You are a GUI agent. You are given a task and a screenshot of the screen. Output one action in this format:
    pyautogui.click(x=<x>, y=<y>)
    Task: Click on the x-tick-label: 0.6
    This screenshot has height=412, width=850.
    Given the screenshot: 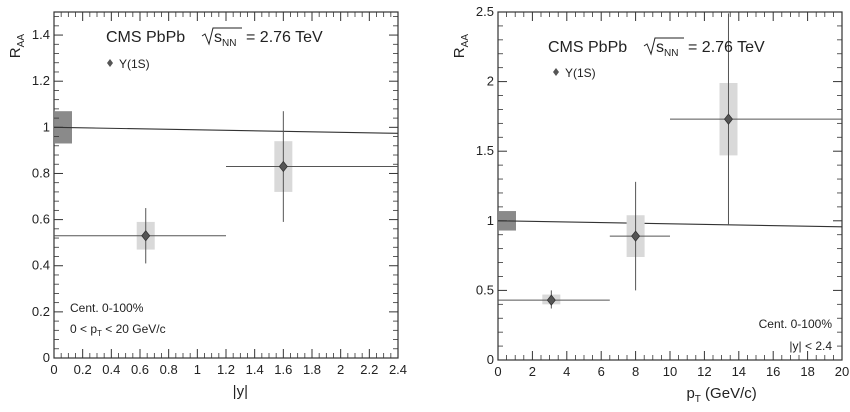 What is the action you would take?
    pyautogui.click(x=140, y=369)
    